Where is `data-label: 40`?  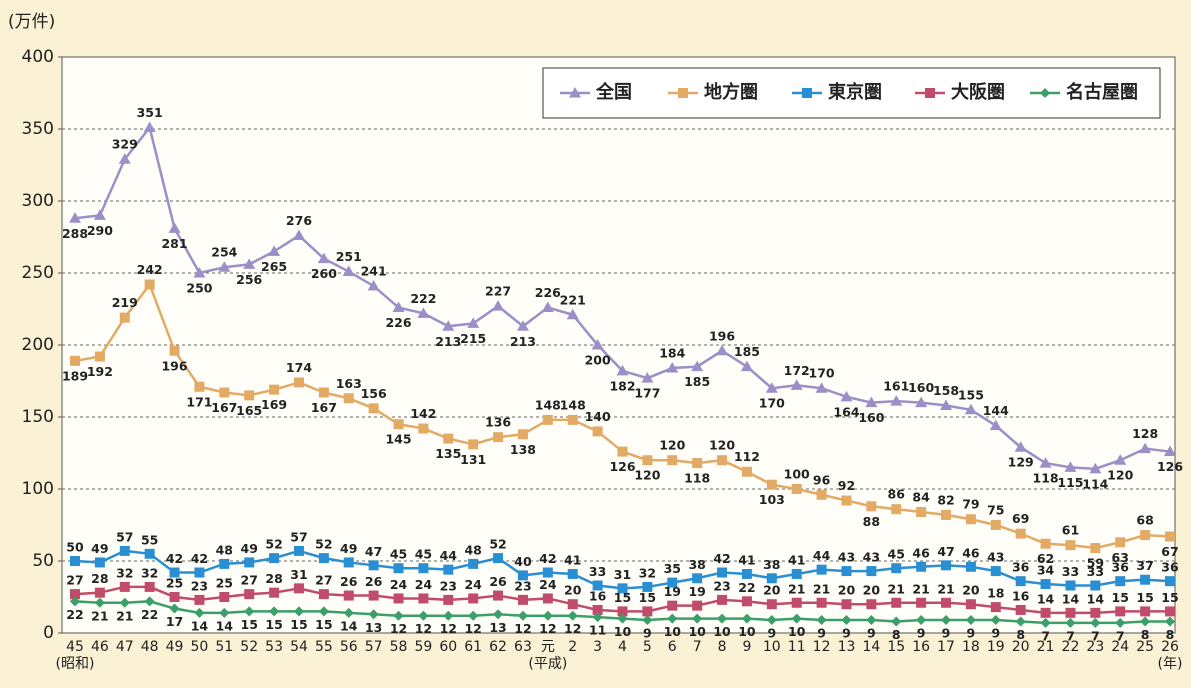 data-label: 40 is located at coordinates (523, 561).